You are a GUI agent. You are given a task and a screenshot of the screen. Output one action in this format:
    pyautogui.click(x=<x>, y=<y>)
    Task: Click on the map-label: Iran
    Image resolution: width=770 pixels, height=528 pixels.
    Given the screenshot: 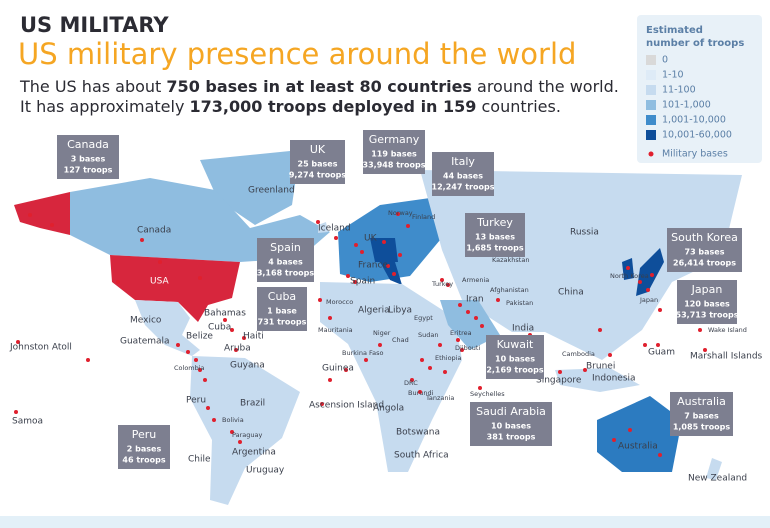 What is the action you would take?
    pyautogui.click(x=475, y=300)
    